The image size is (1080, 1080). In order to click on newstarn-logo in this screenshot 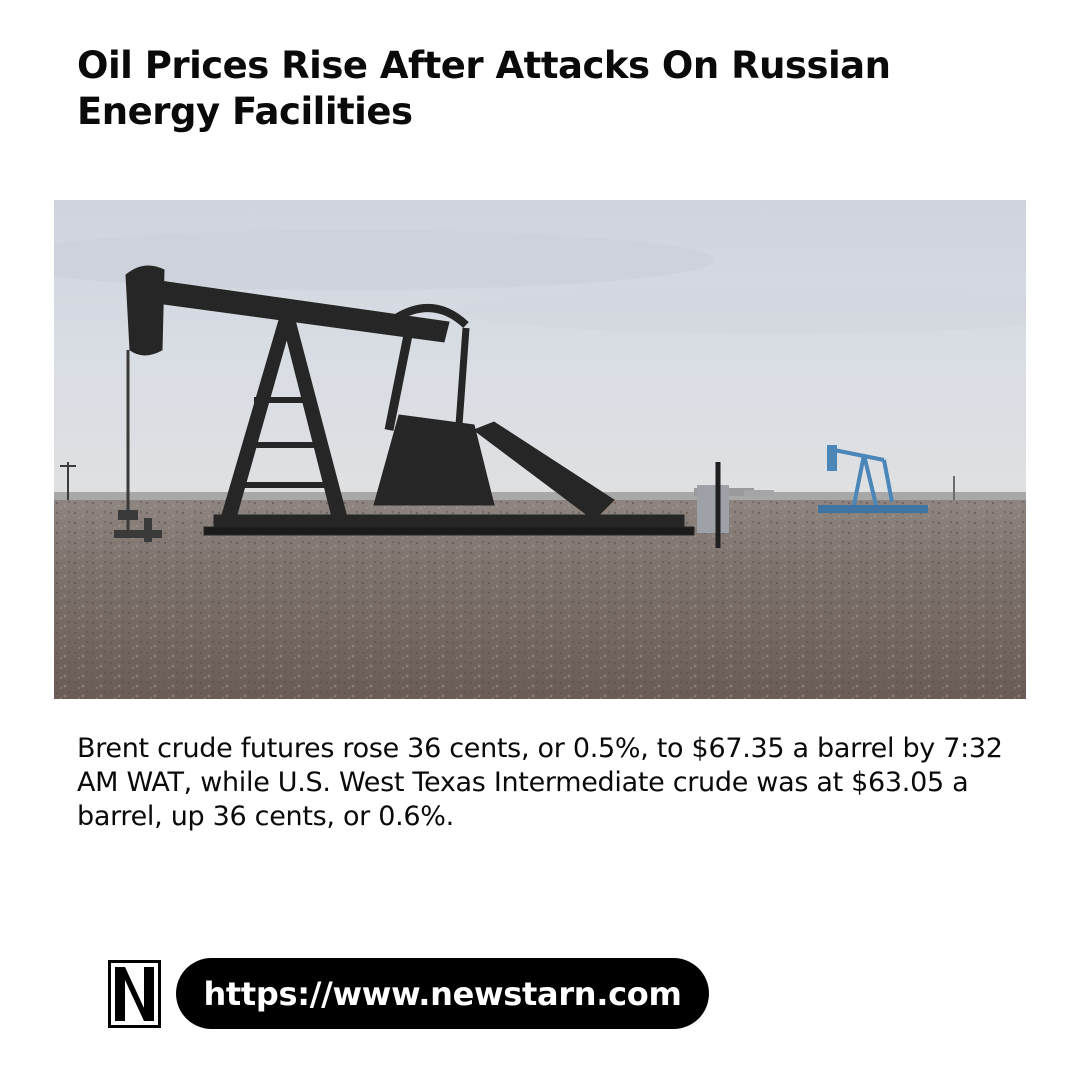, I will do `click(134, 994)`.